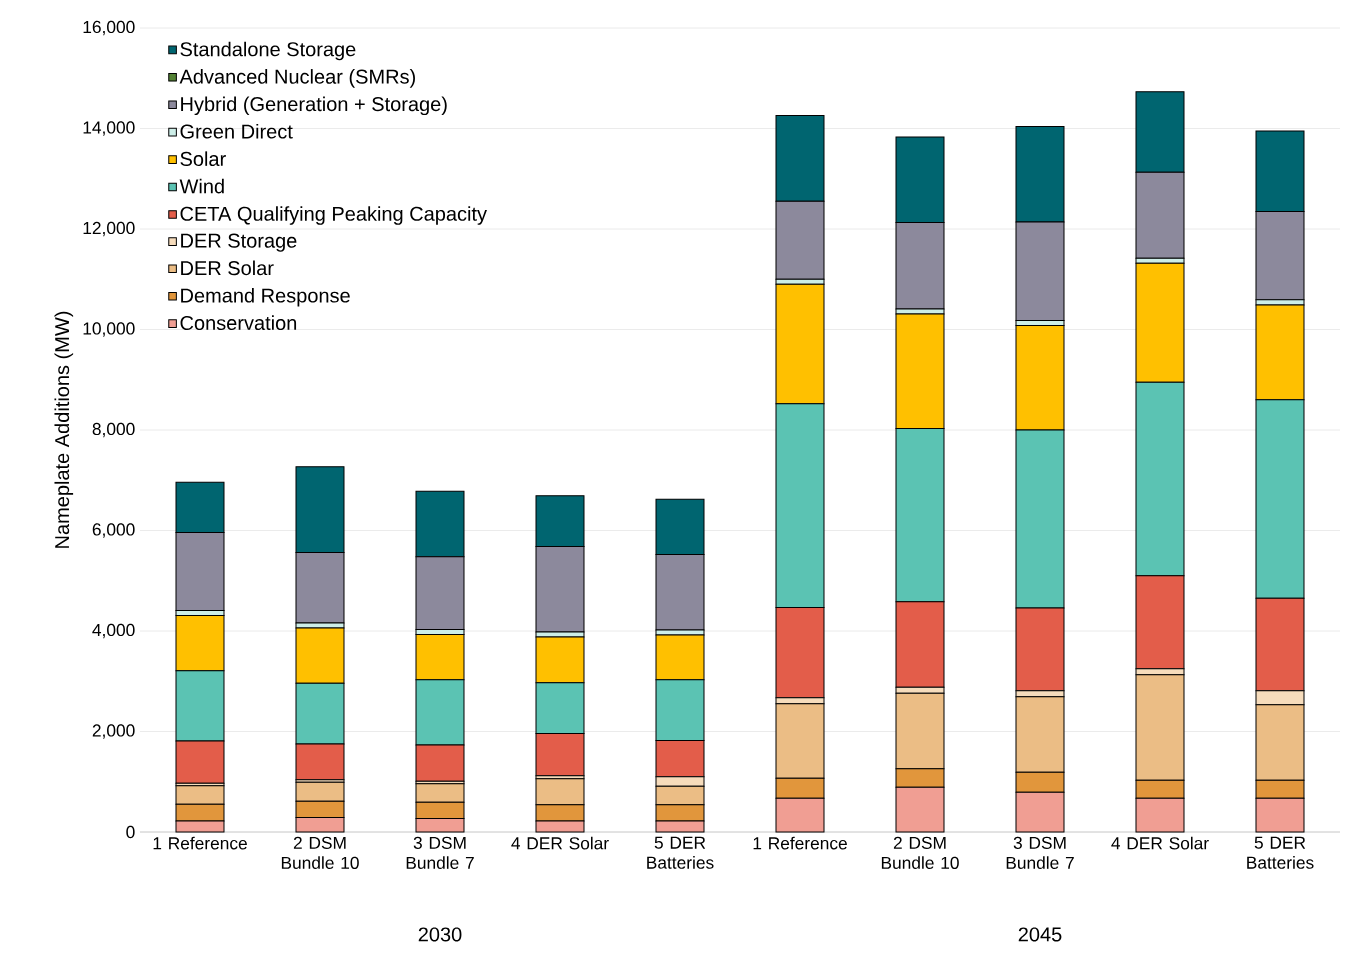 The width and height of the screenshot is (1354, 972). What do you see at coordinates (113, 530) in the screenshot?
I see `y-tick-label: 6,000` at bounding box center [113, 530].